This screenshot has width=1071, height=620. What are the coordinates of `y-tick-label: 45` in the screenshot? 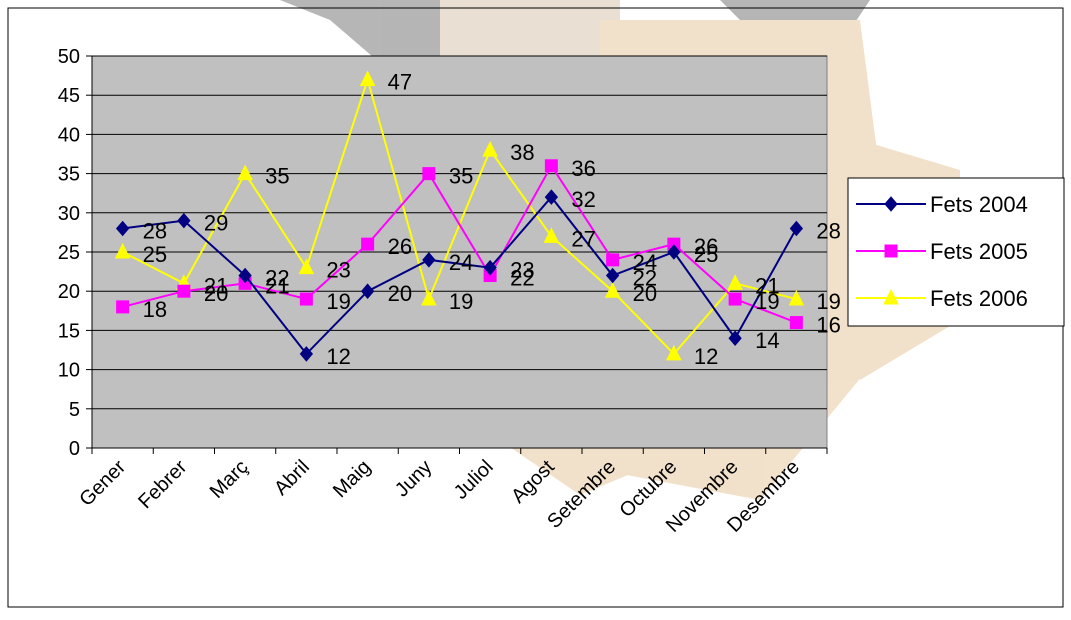 It's located at (69, 96).